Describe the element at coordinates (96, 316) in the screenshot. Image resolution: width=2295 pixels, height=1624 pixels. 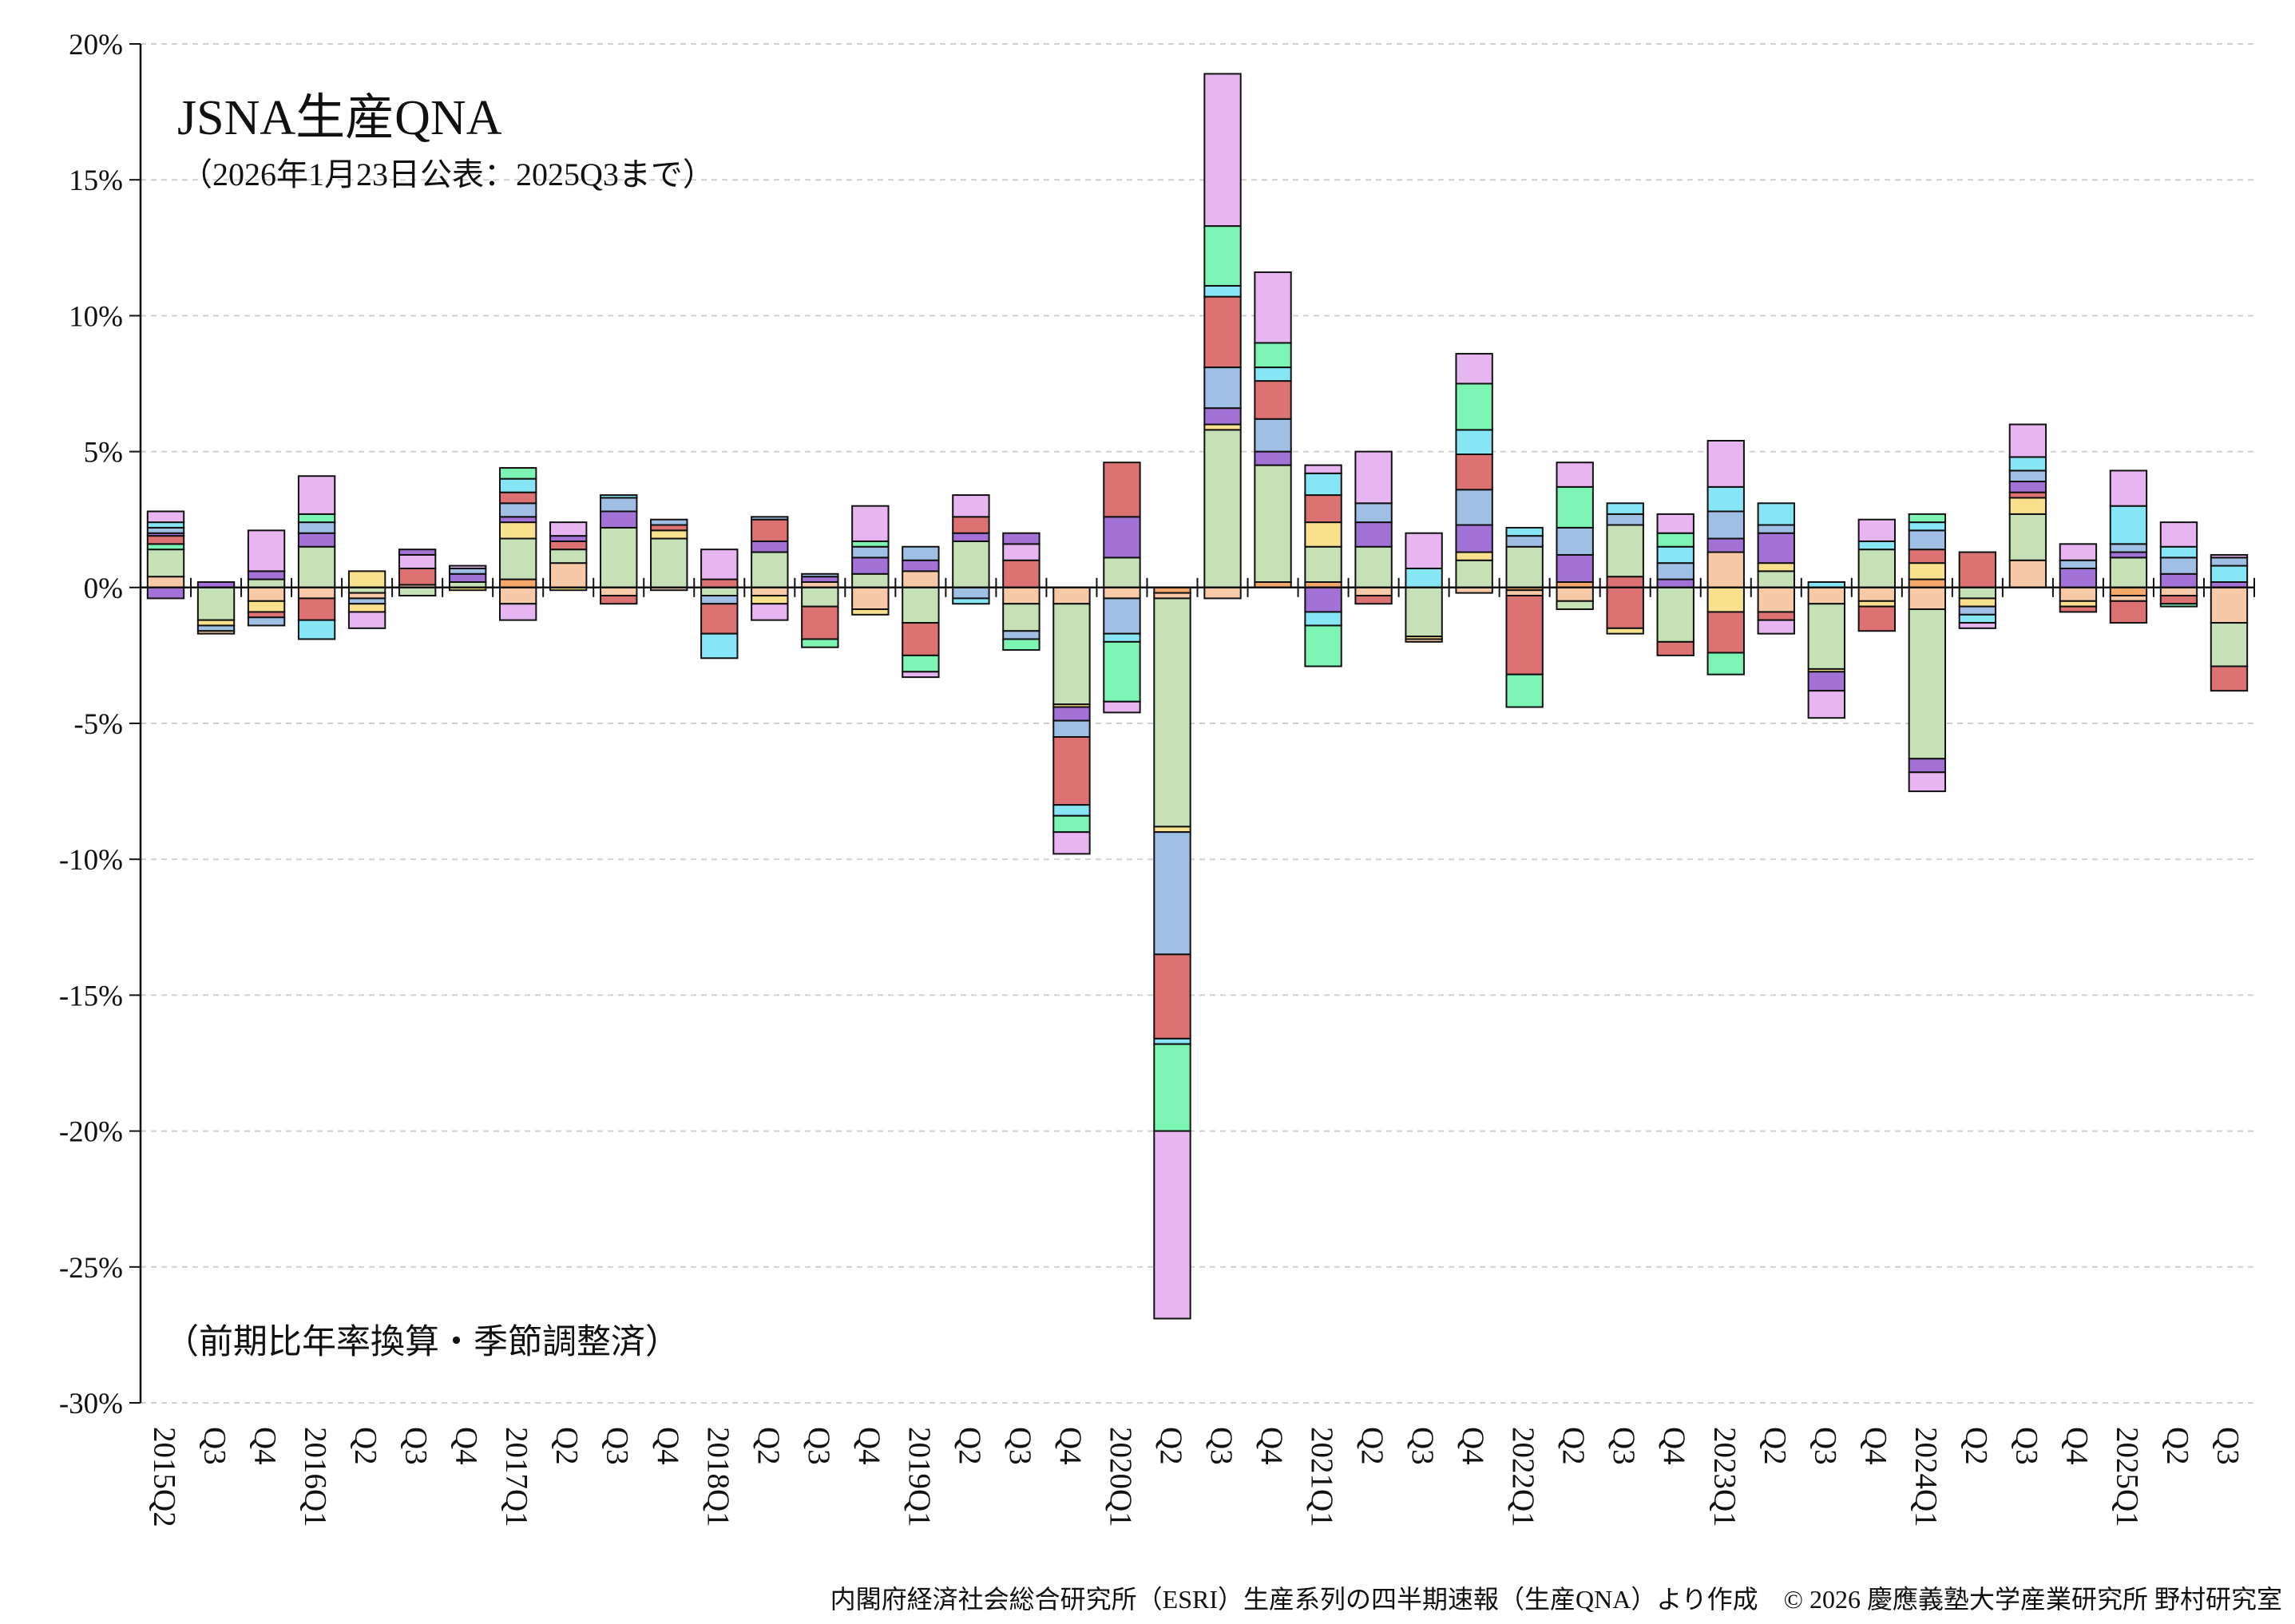
I see `y-tick-label: 10%` at that location.